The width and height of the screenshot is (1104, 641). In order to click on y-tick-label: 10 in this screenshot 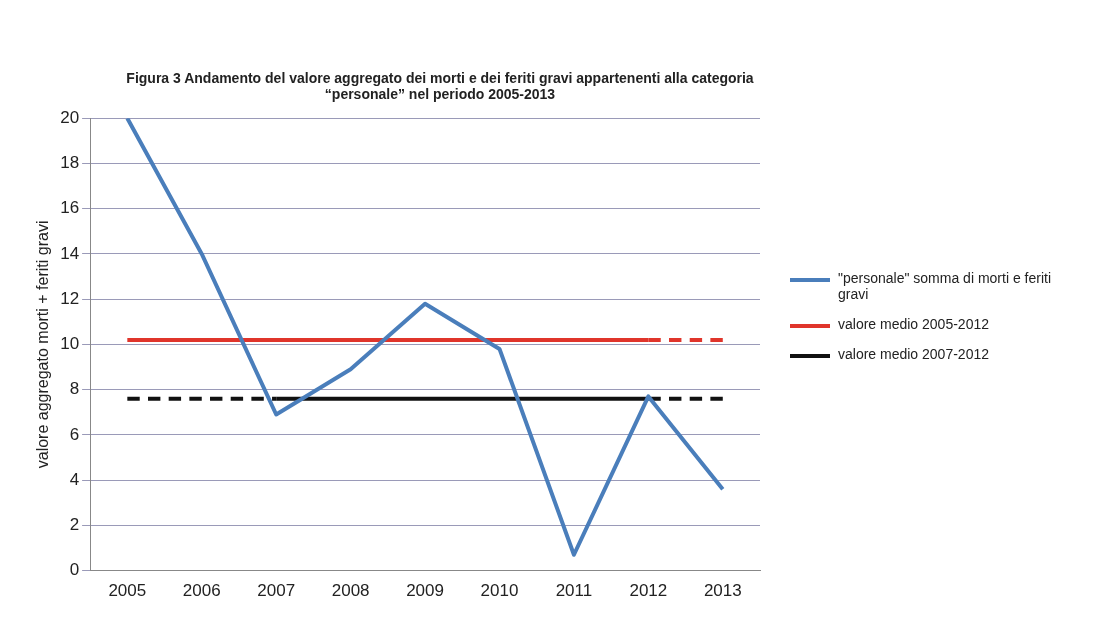, I will do `click(70, 344)`.